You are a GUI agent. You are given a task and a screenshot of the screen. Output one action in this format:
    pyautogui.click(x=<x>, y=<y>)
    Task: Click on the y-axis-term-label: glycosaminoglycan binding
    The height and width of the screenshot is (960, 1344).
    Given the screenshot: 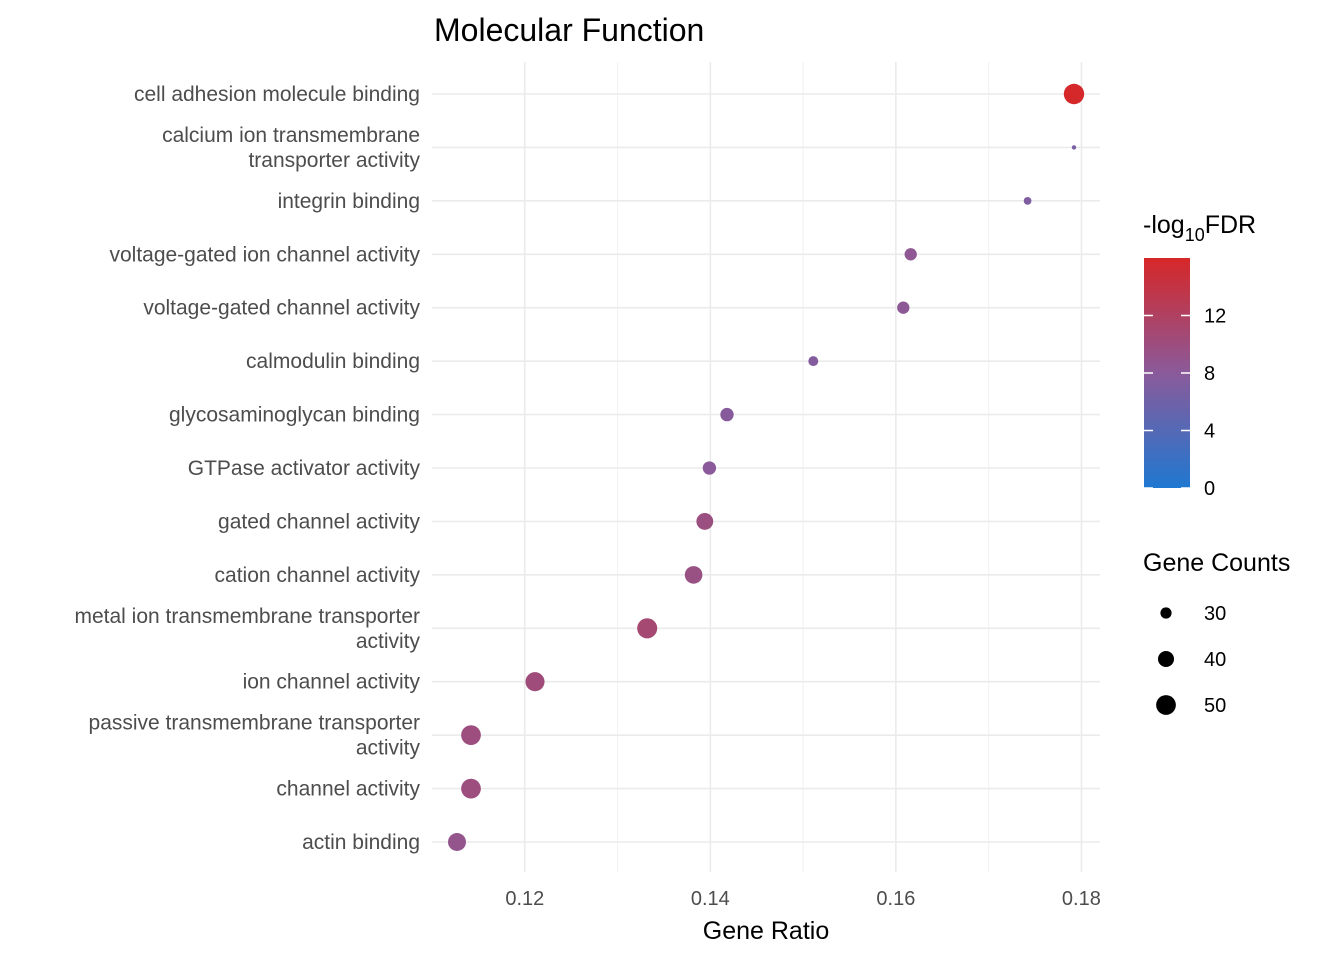 What is the action you would take?
    pyautogui.click(x=294, y=415)
    